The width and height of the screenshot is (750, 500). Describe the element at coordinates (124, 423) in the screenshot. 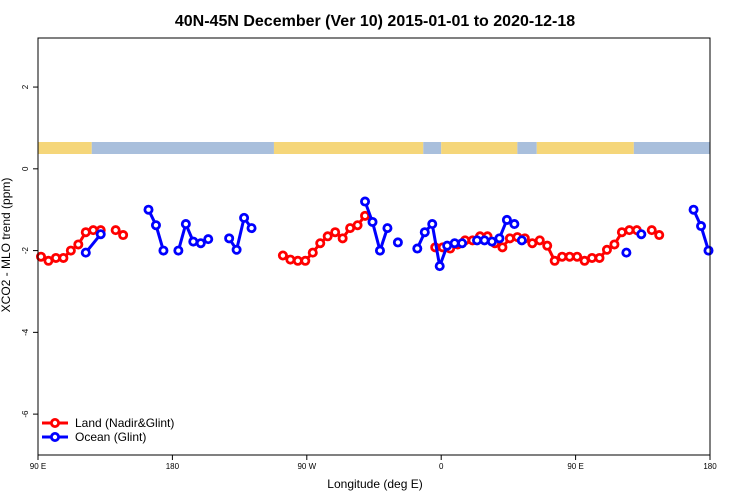

I see `legend-label: Land (Nadir&Glint)` at that location.